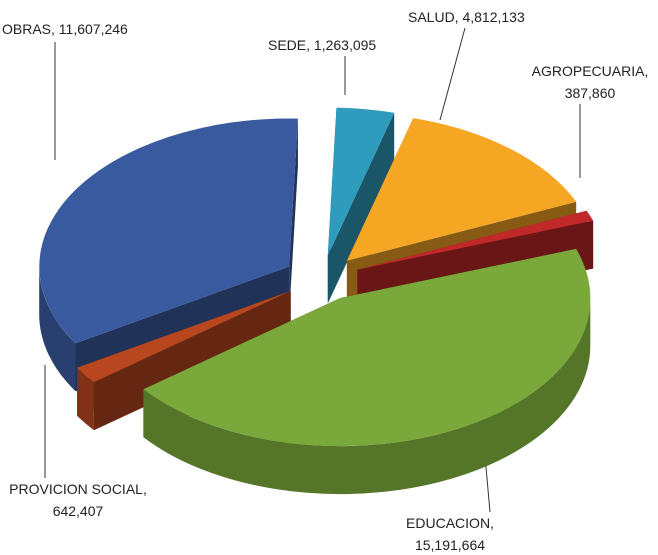 Image resolution: width=658 pixels, height=555 pixels. What do you see at coordinates (450, 523) in the screenshot?
I see `label-category: EDUCACION,` at bounding box center [450, 523].